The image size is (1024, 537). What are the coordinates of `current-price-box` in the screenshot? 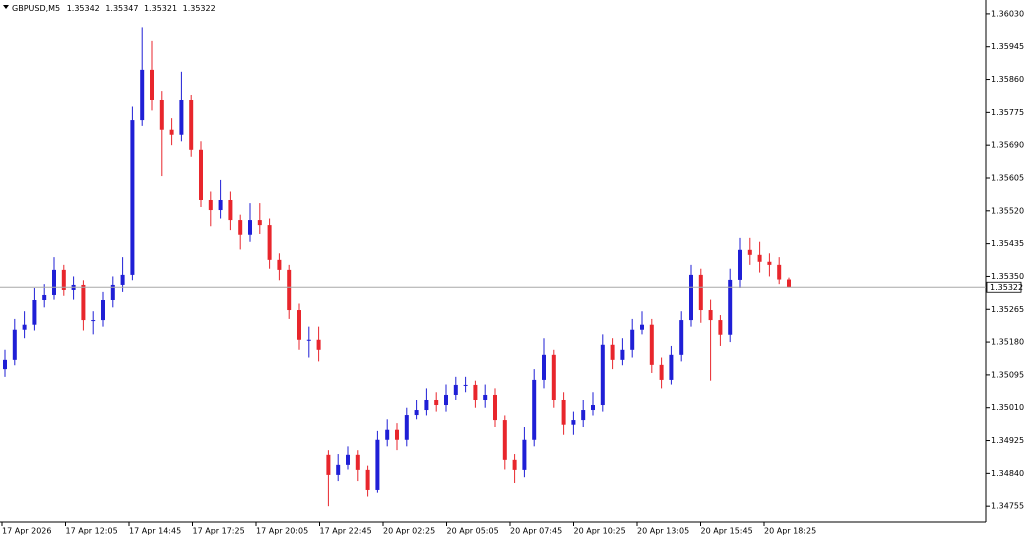 It's located at (1004, 287).